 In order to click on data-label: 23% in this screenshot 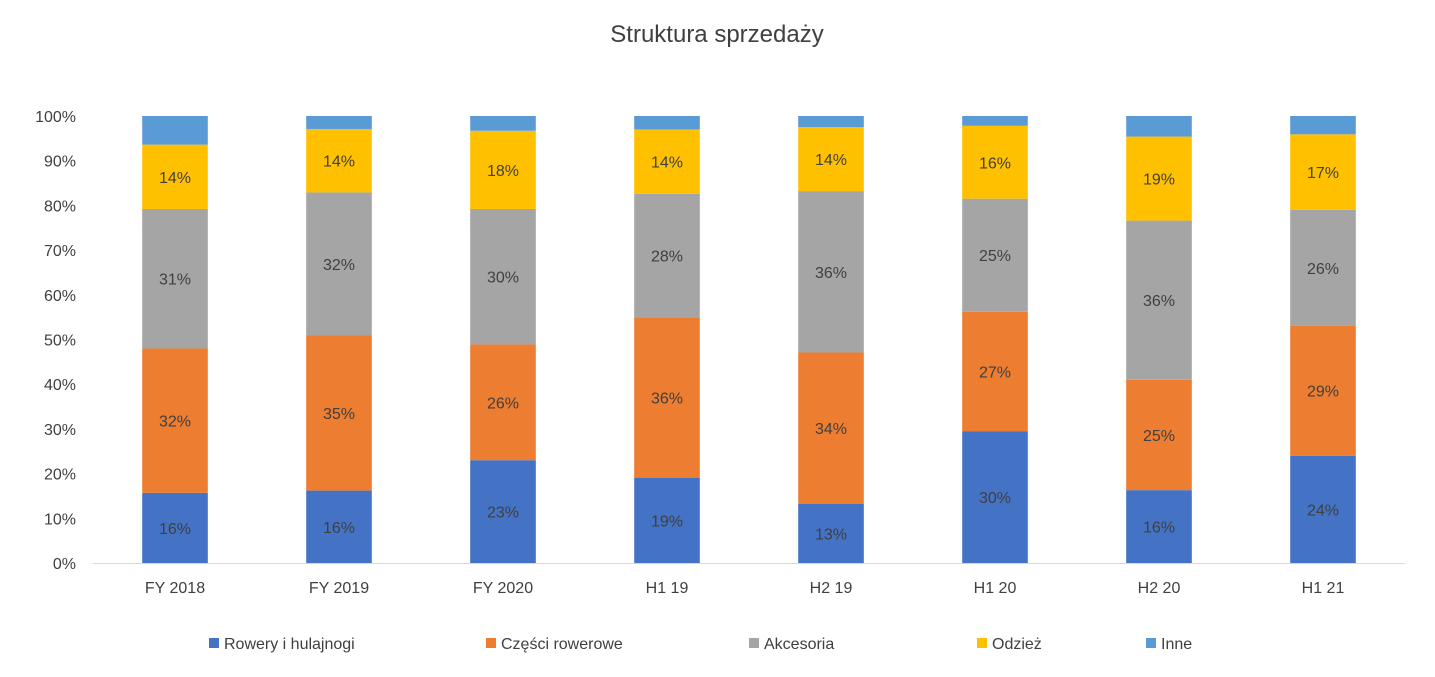, I will do `click(503, 513)`.